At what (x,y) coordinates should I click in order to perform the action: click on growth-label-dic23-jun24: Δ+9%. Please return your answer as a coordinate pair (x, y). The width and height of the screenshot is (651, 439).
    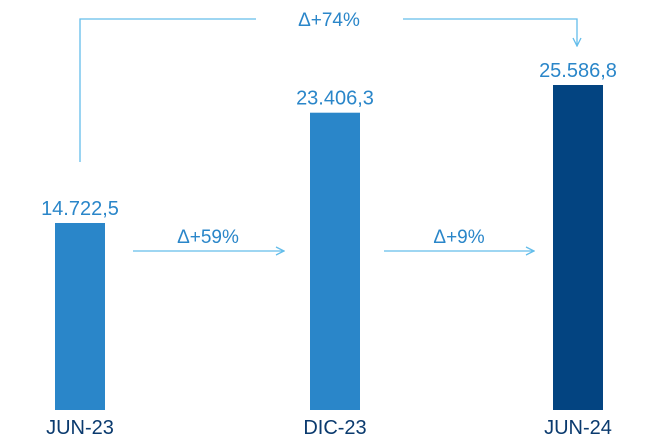
    Looking at the image, I should click on (458, 237).